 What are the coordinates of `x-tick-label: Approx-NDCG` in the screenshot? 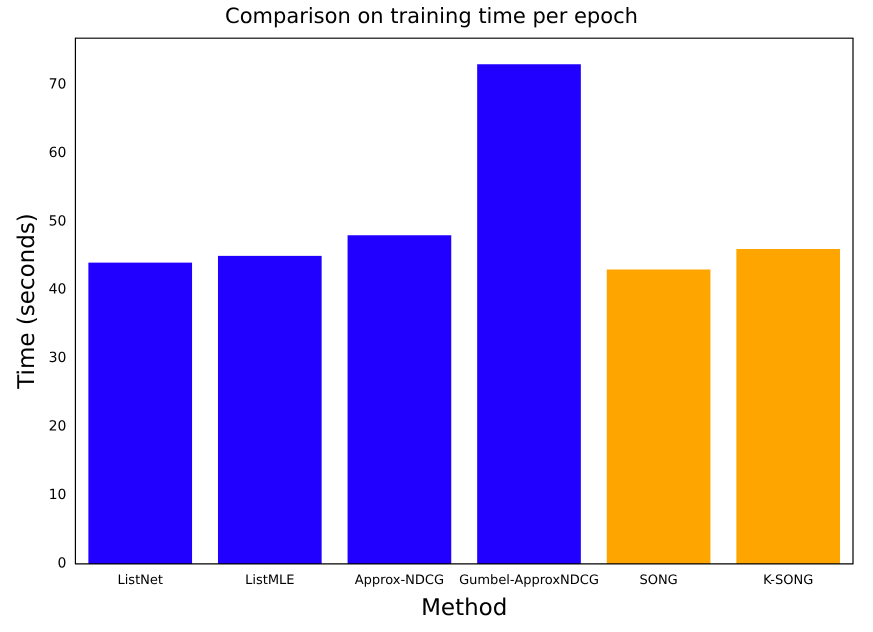 It's located at (399, 580).